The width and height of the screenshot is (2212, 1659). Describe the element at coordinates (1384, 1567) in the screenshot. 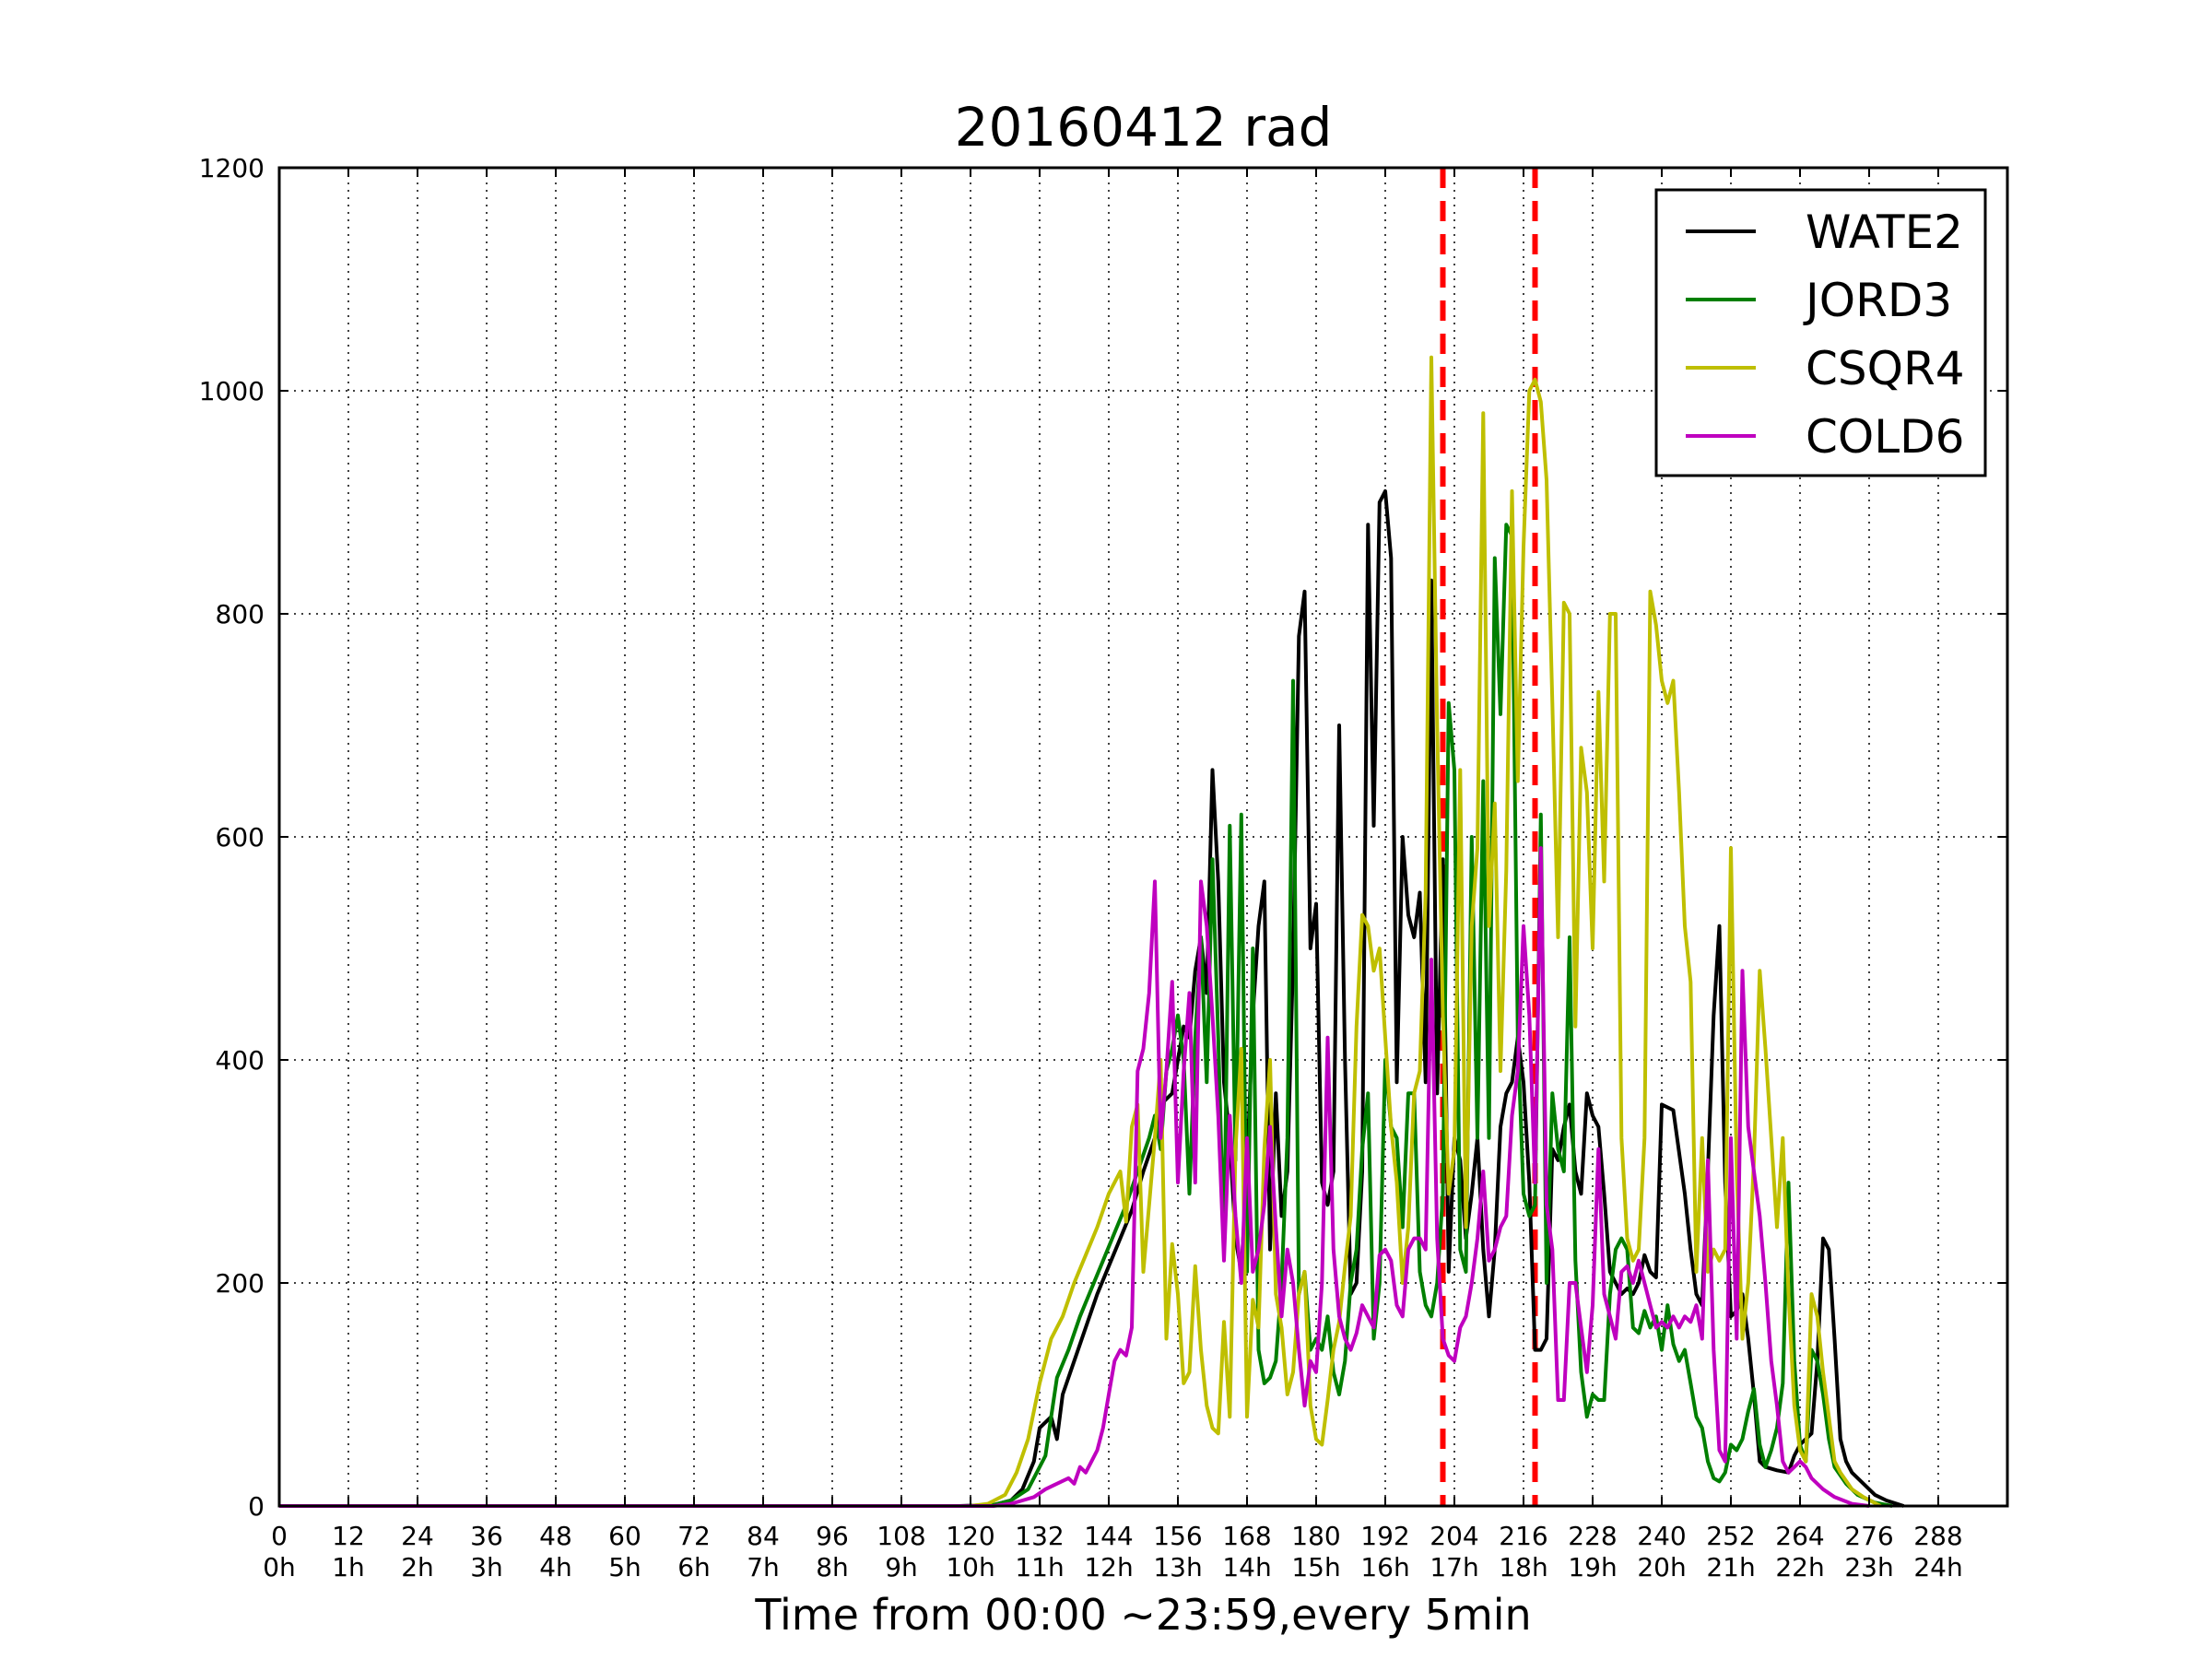

I see `x-tick-label-hour: 16h` at that location.